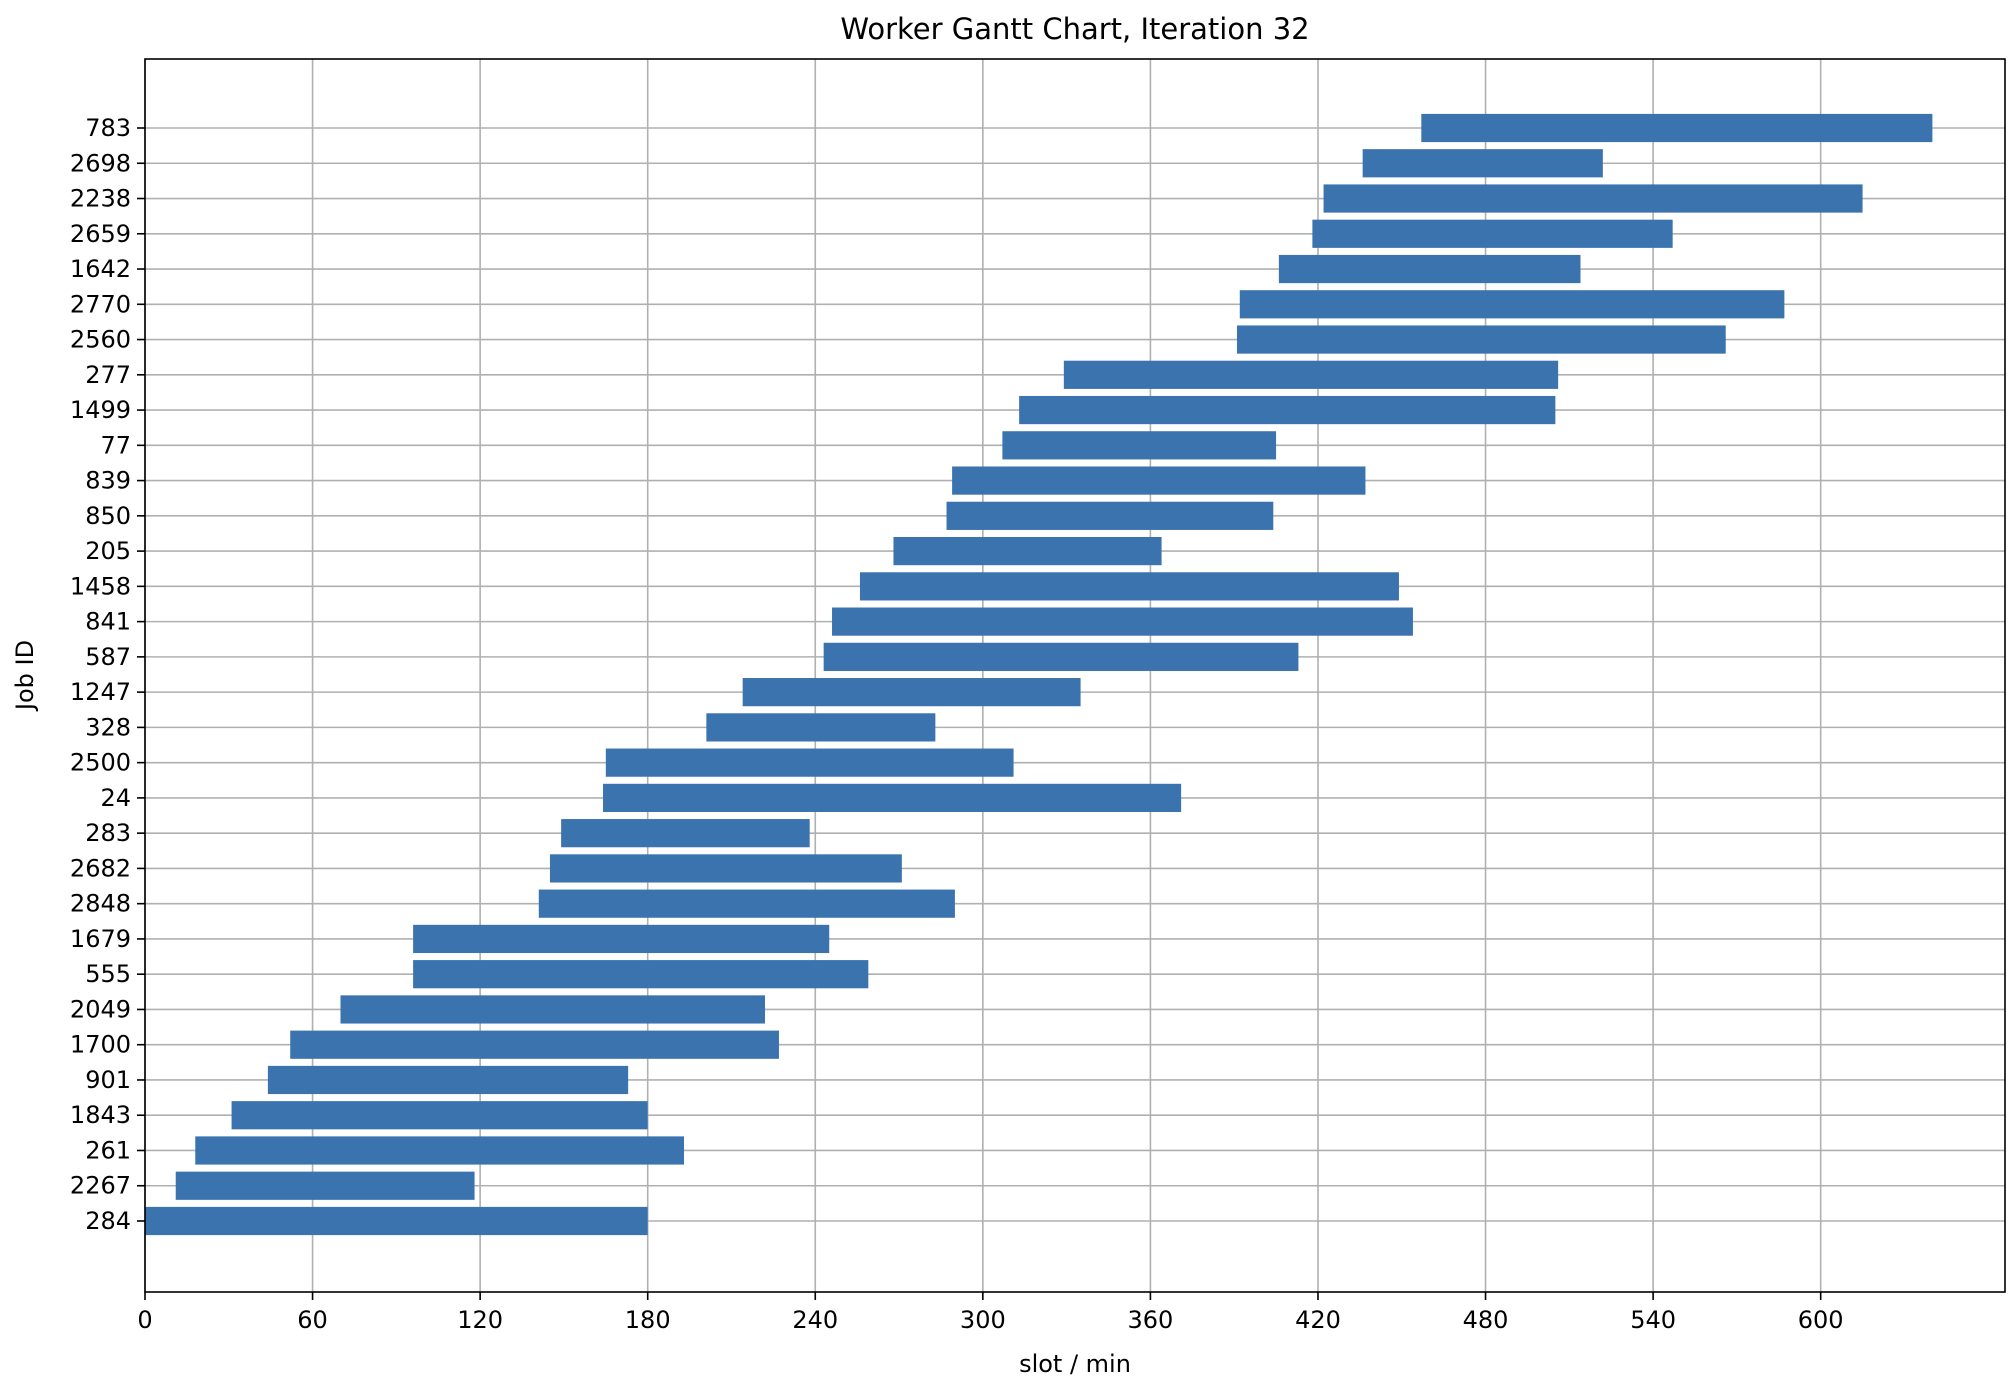  Describe the element at coordinates (108, 128) in the screenshot. I see `y-tick-label: 783` at that location.